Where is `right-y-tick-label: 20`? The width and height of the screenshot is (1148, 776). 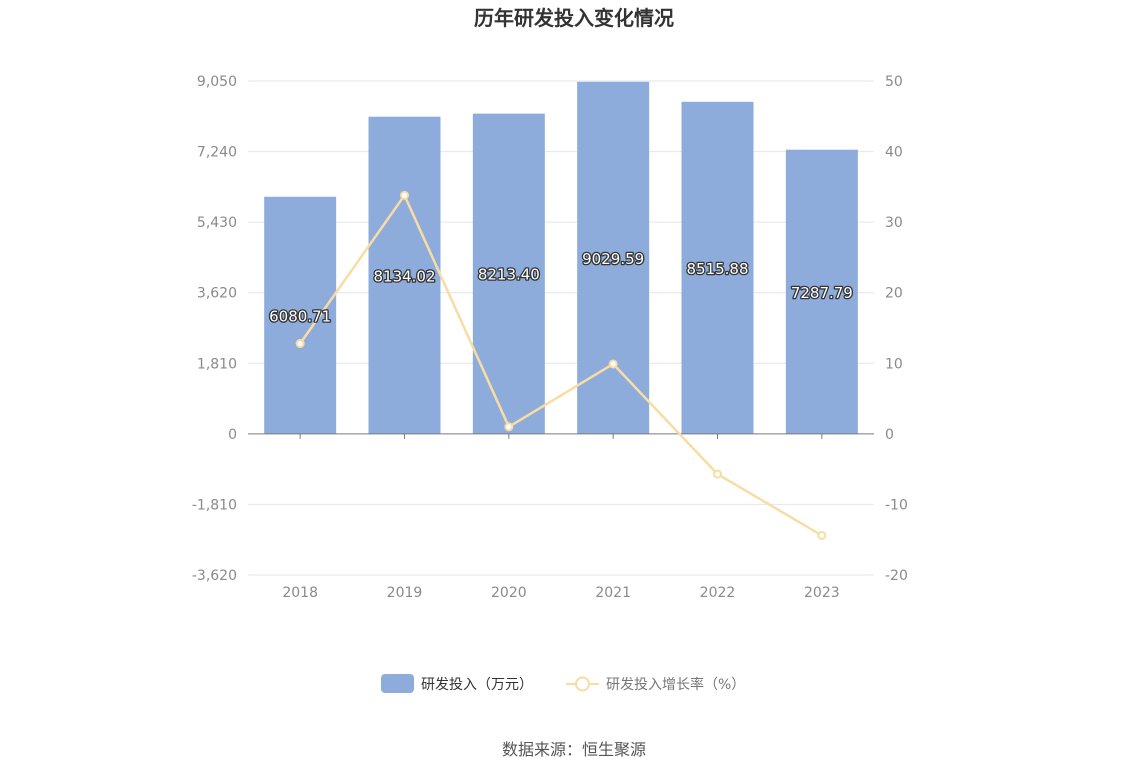 right-y-tick-label: 20 is located at coordinates (894, 294).